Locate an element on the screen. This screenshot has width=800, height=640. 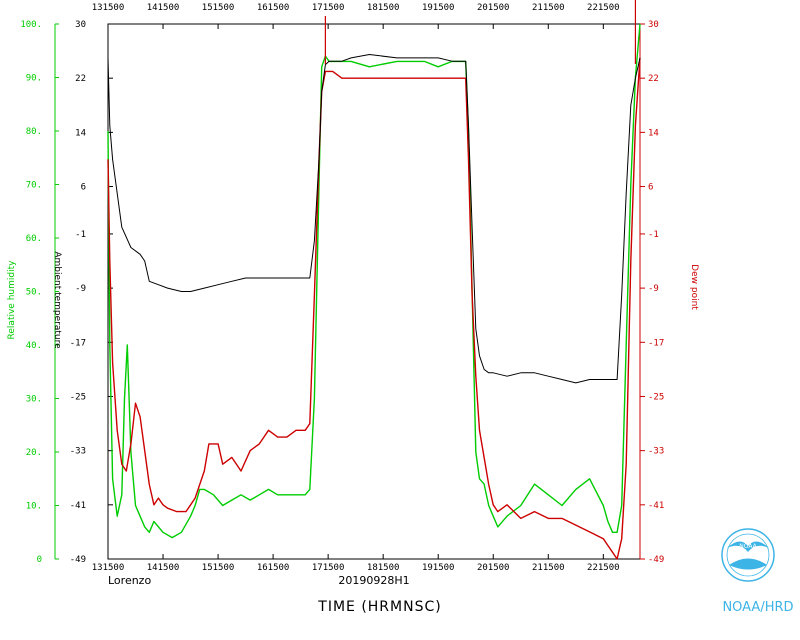
rh-tick-label: 100. is located at coordinates (31, 25).